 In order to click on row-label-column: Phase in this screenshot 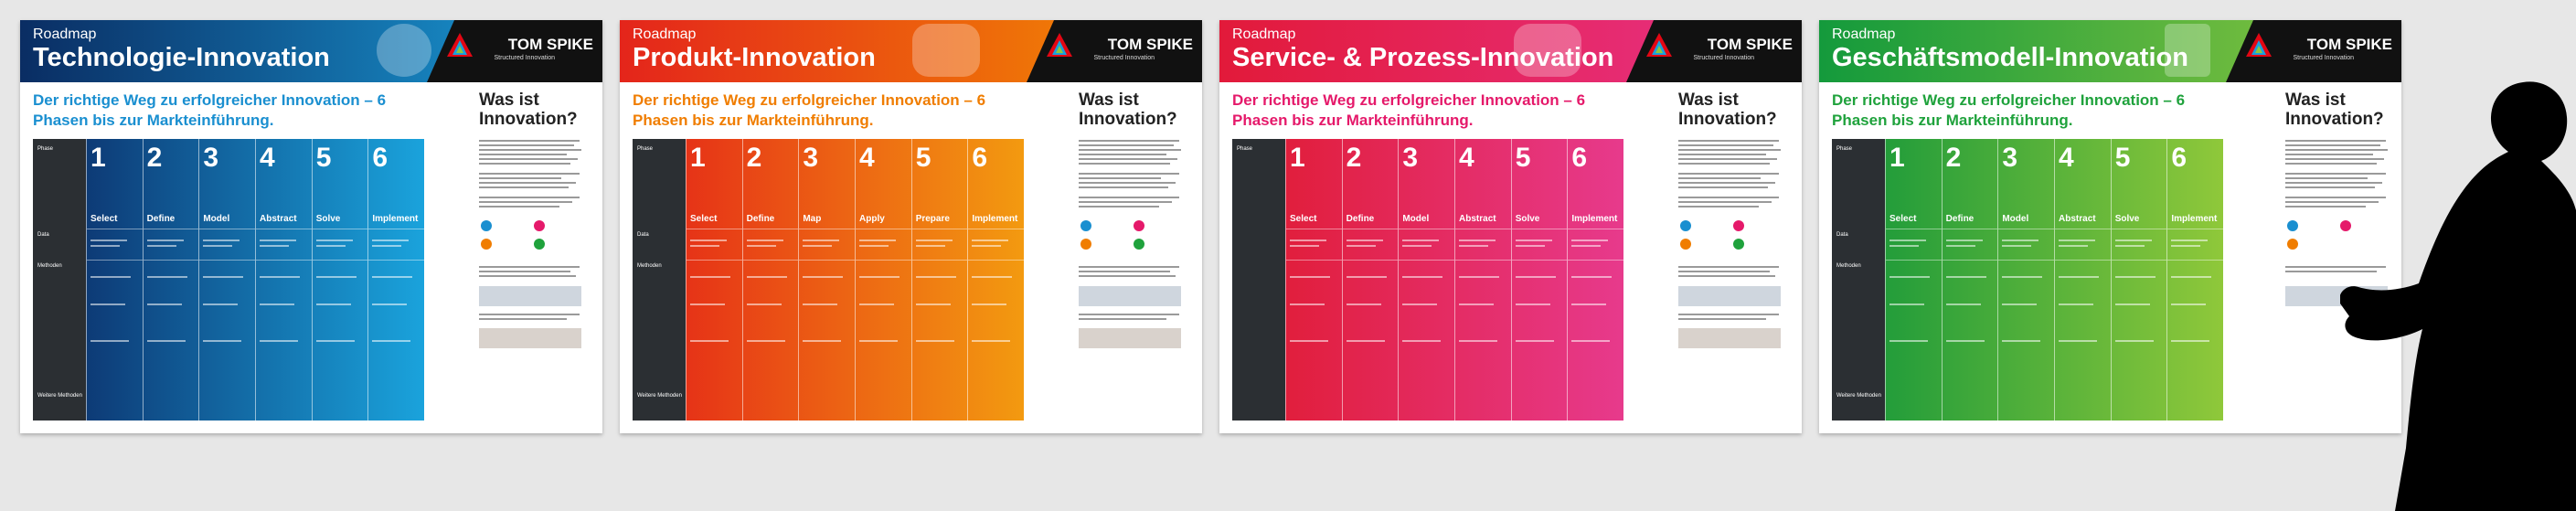, I will do `click(1258, 280)`.